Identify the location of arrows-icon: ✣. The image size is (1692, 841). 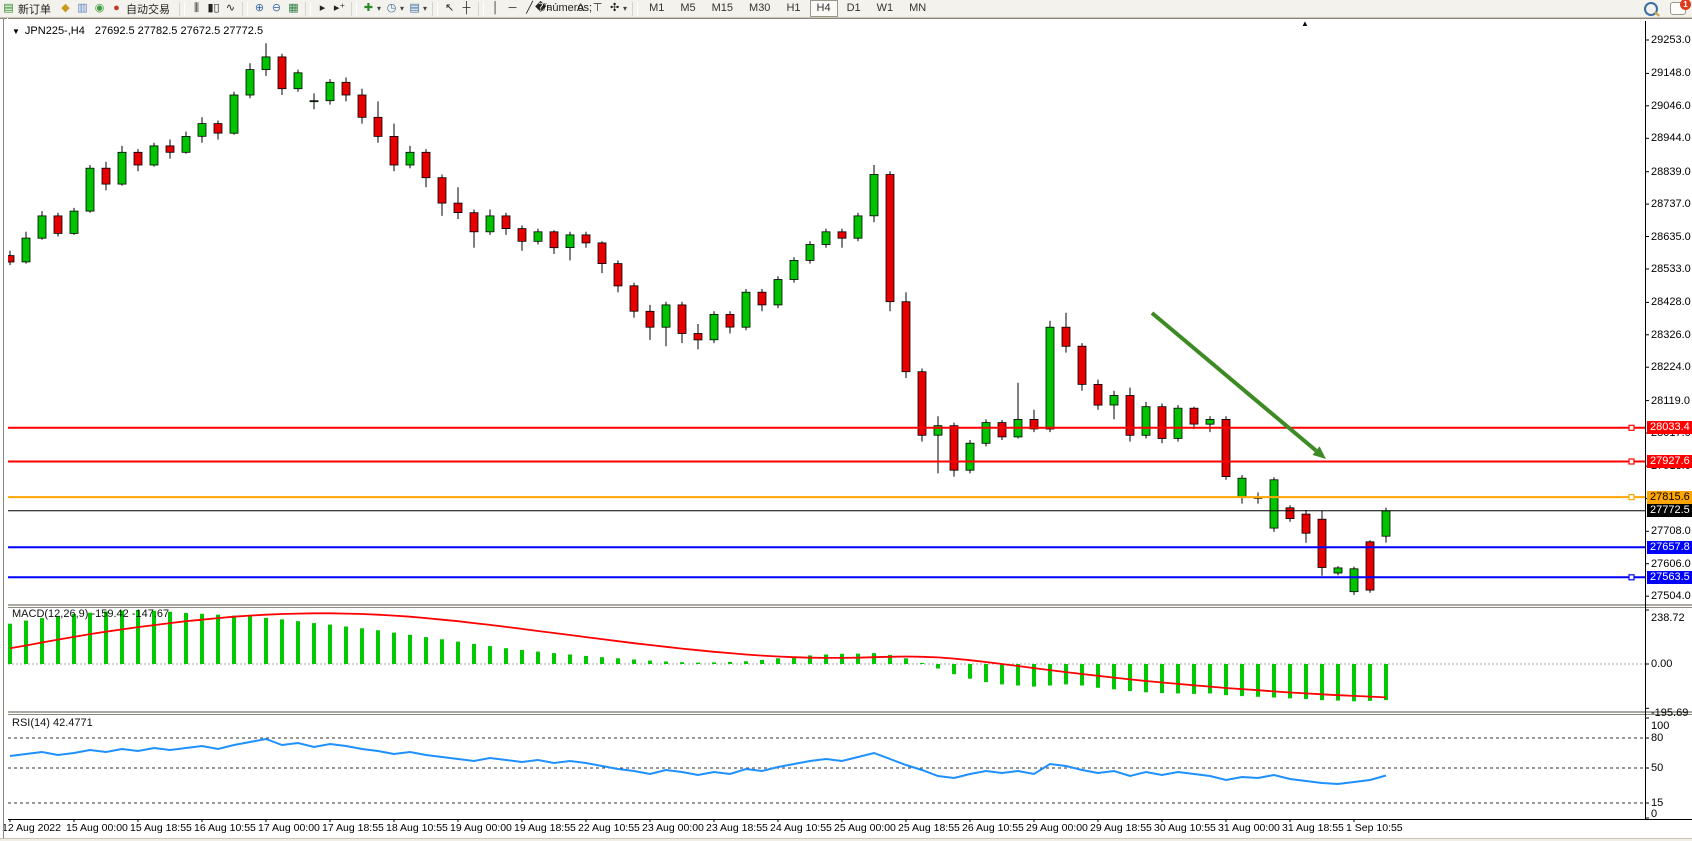
(614, 8).